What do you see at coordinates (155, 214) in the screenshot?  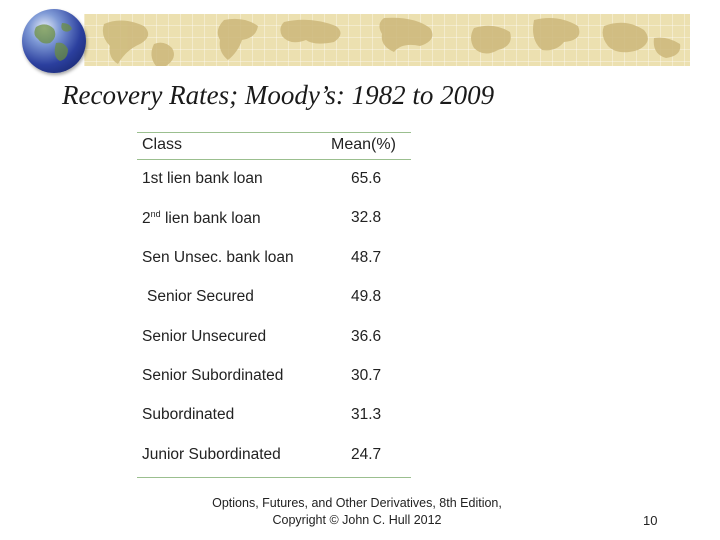 I see `ordinal-suffix: nd` at bounding box center [155, 214].